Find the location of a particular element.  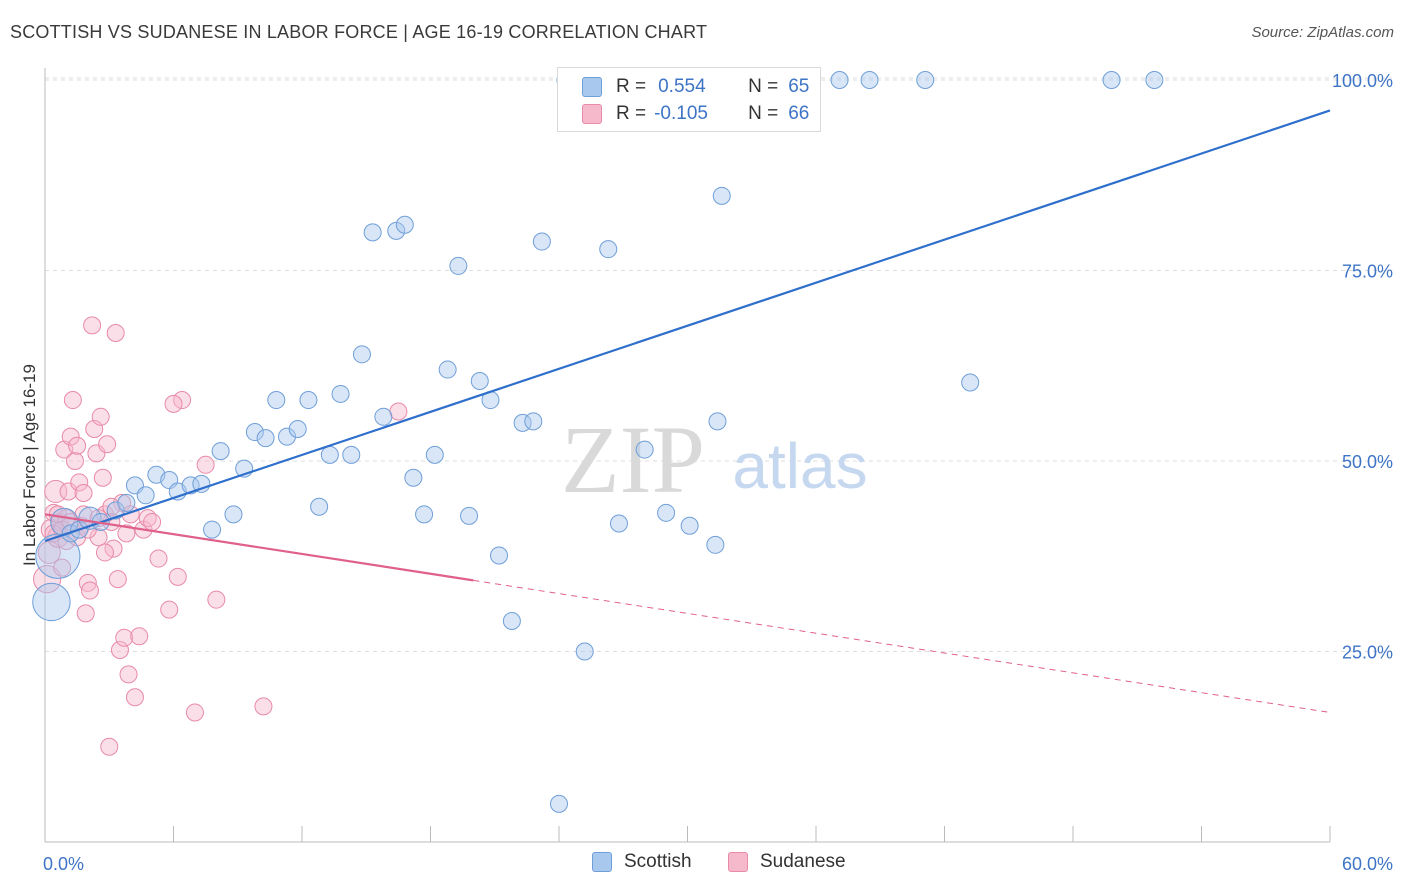

sudanese-legend-swatch is located at coordinates (738, 862).